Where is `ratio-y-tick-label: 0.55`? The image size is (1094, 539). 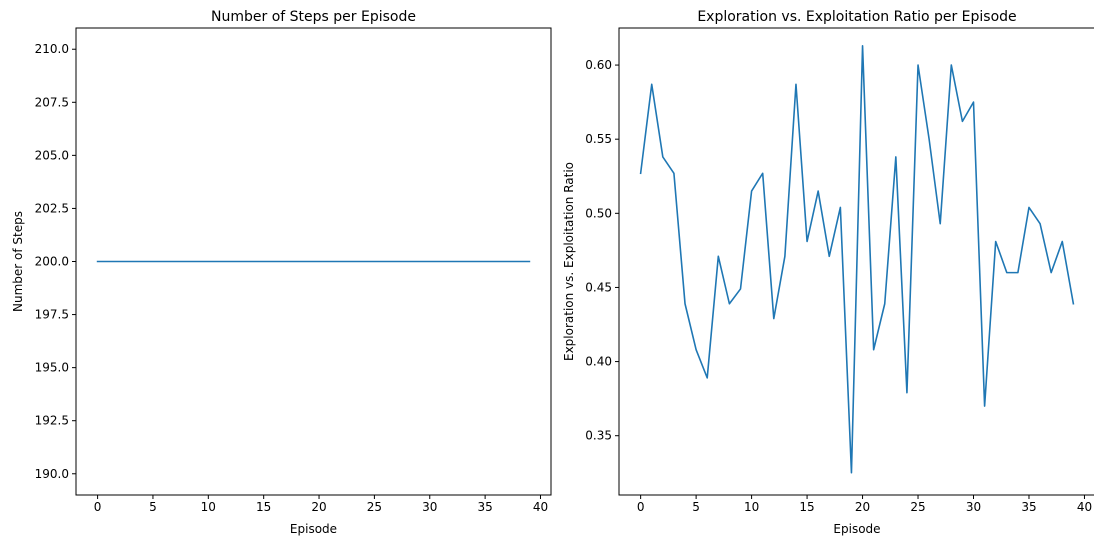 ratio-y-tick-label: 0.55 is located at coordinates (598, 139).